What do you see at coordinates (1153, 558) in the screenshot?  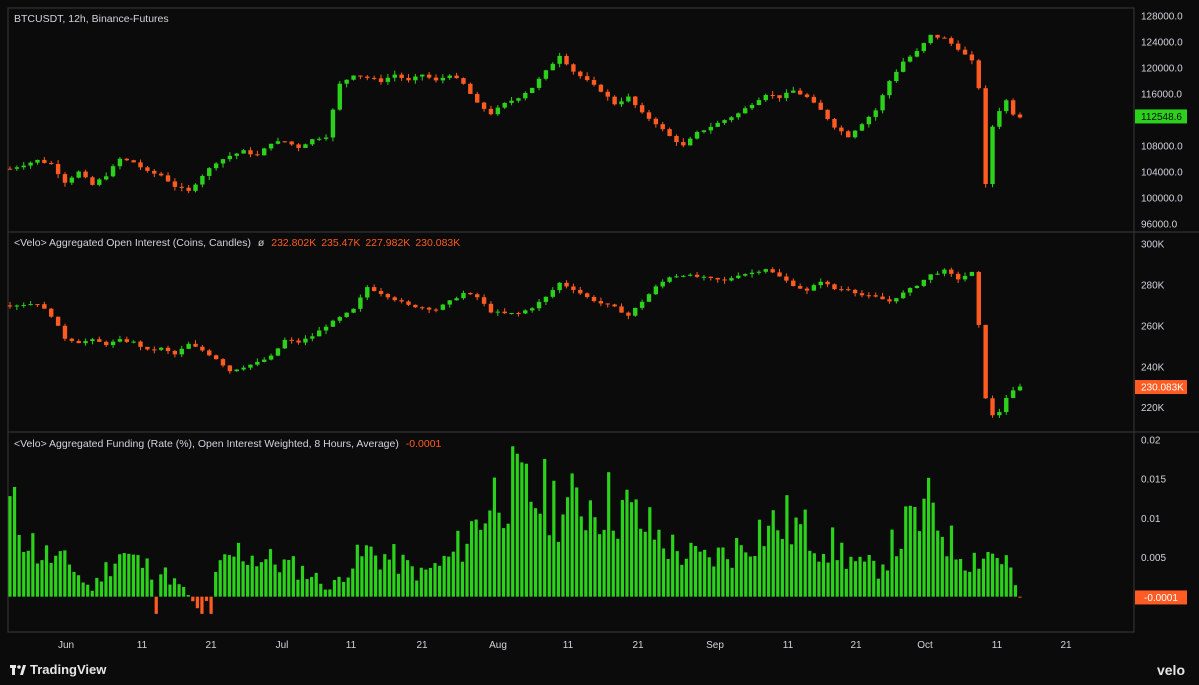 I see `y-tick-label: 0.005` at bounding box center [1153, 558].